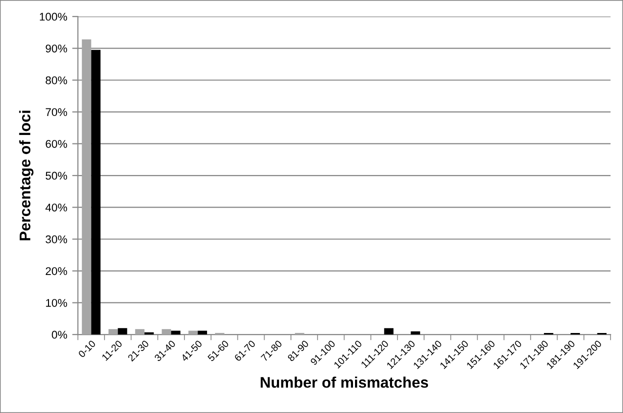 The image size is (623, 413). I want to click on y-tick-label: 50%, so click(57, 176).